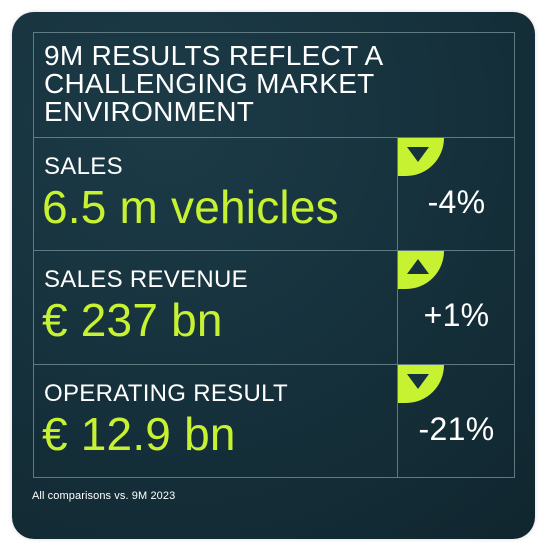 Image resolution: width=546 pixels, height=552 pixels. I want to click on change-cell-operating-result: -21%, so click(456, 421).